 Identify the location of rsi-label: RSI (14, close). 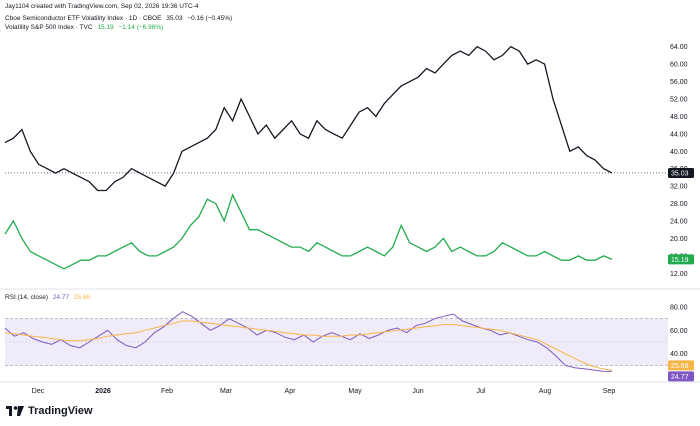
(26, 297).